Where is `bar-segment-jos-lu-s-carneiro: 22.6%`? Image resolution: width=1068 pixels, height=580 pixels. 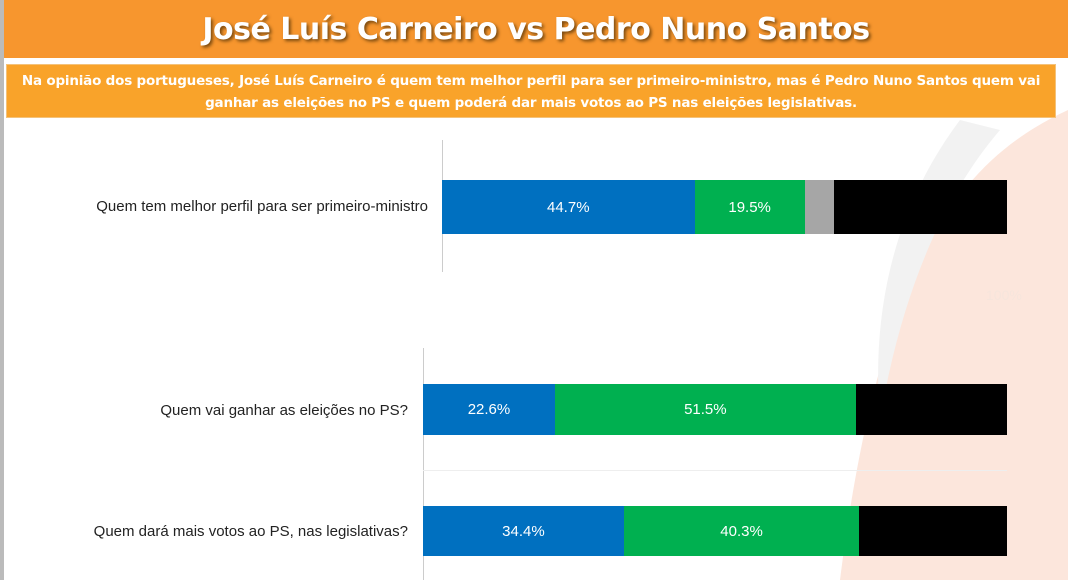 bar-segment-jos-lu-s-carneiro: 22.6% is located at coordinates (489, 409).